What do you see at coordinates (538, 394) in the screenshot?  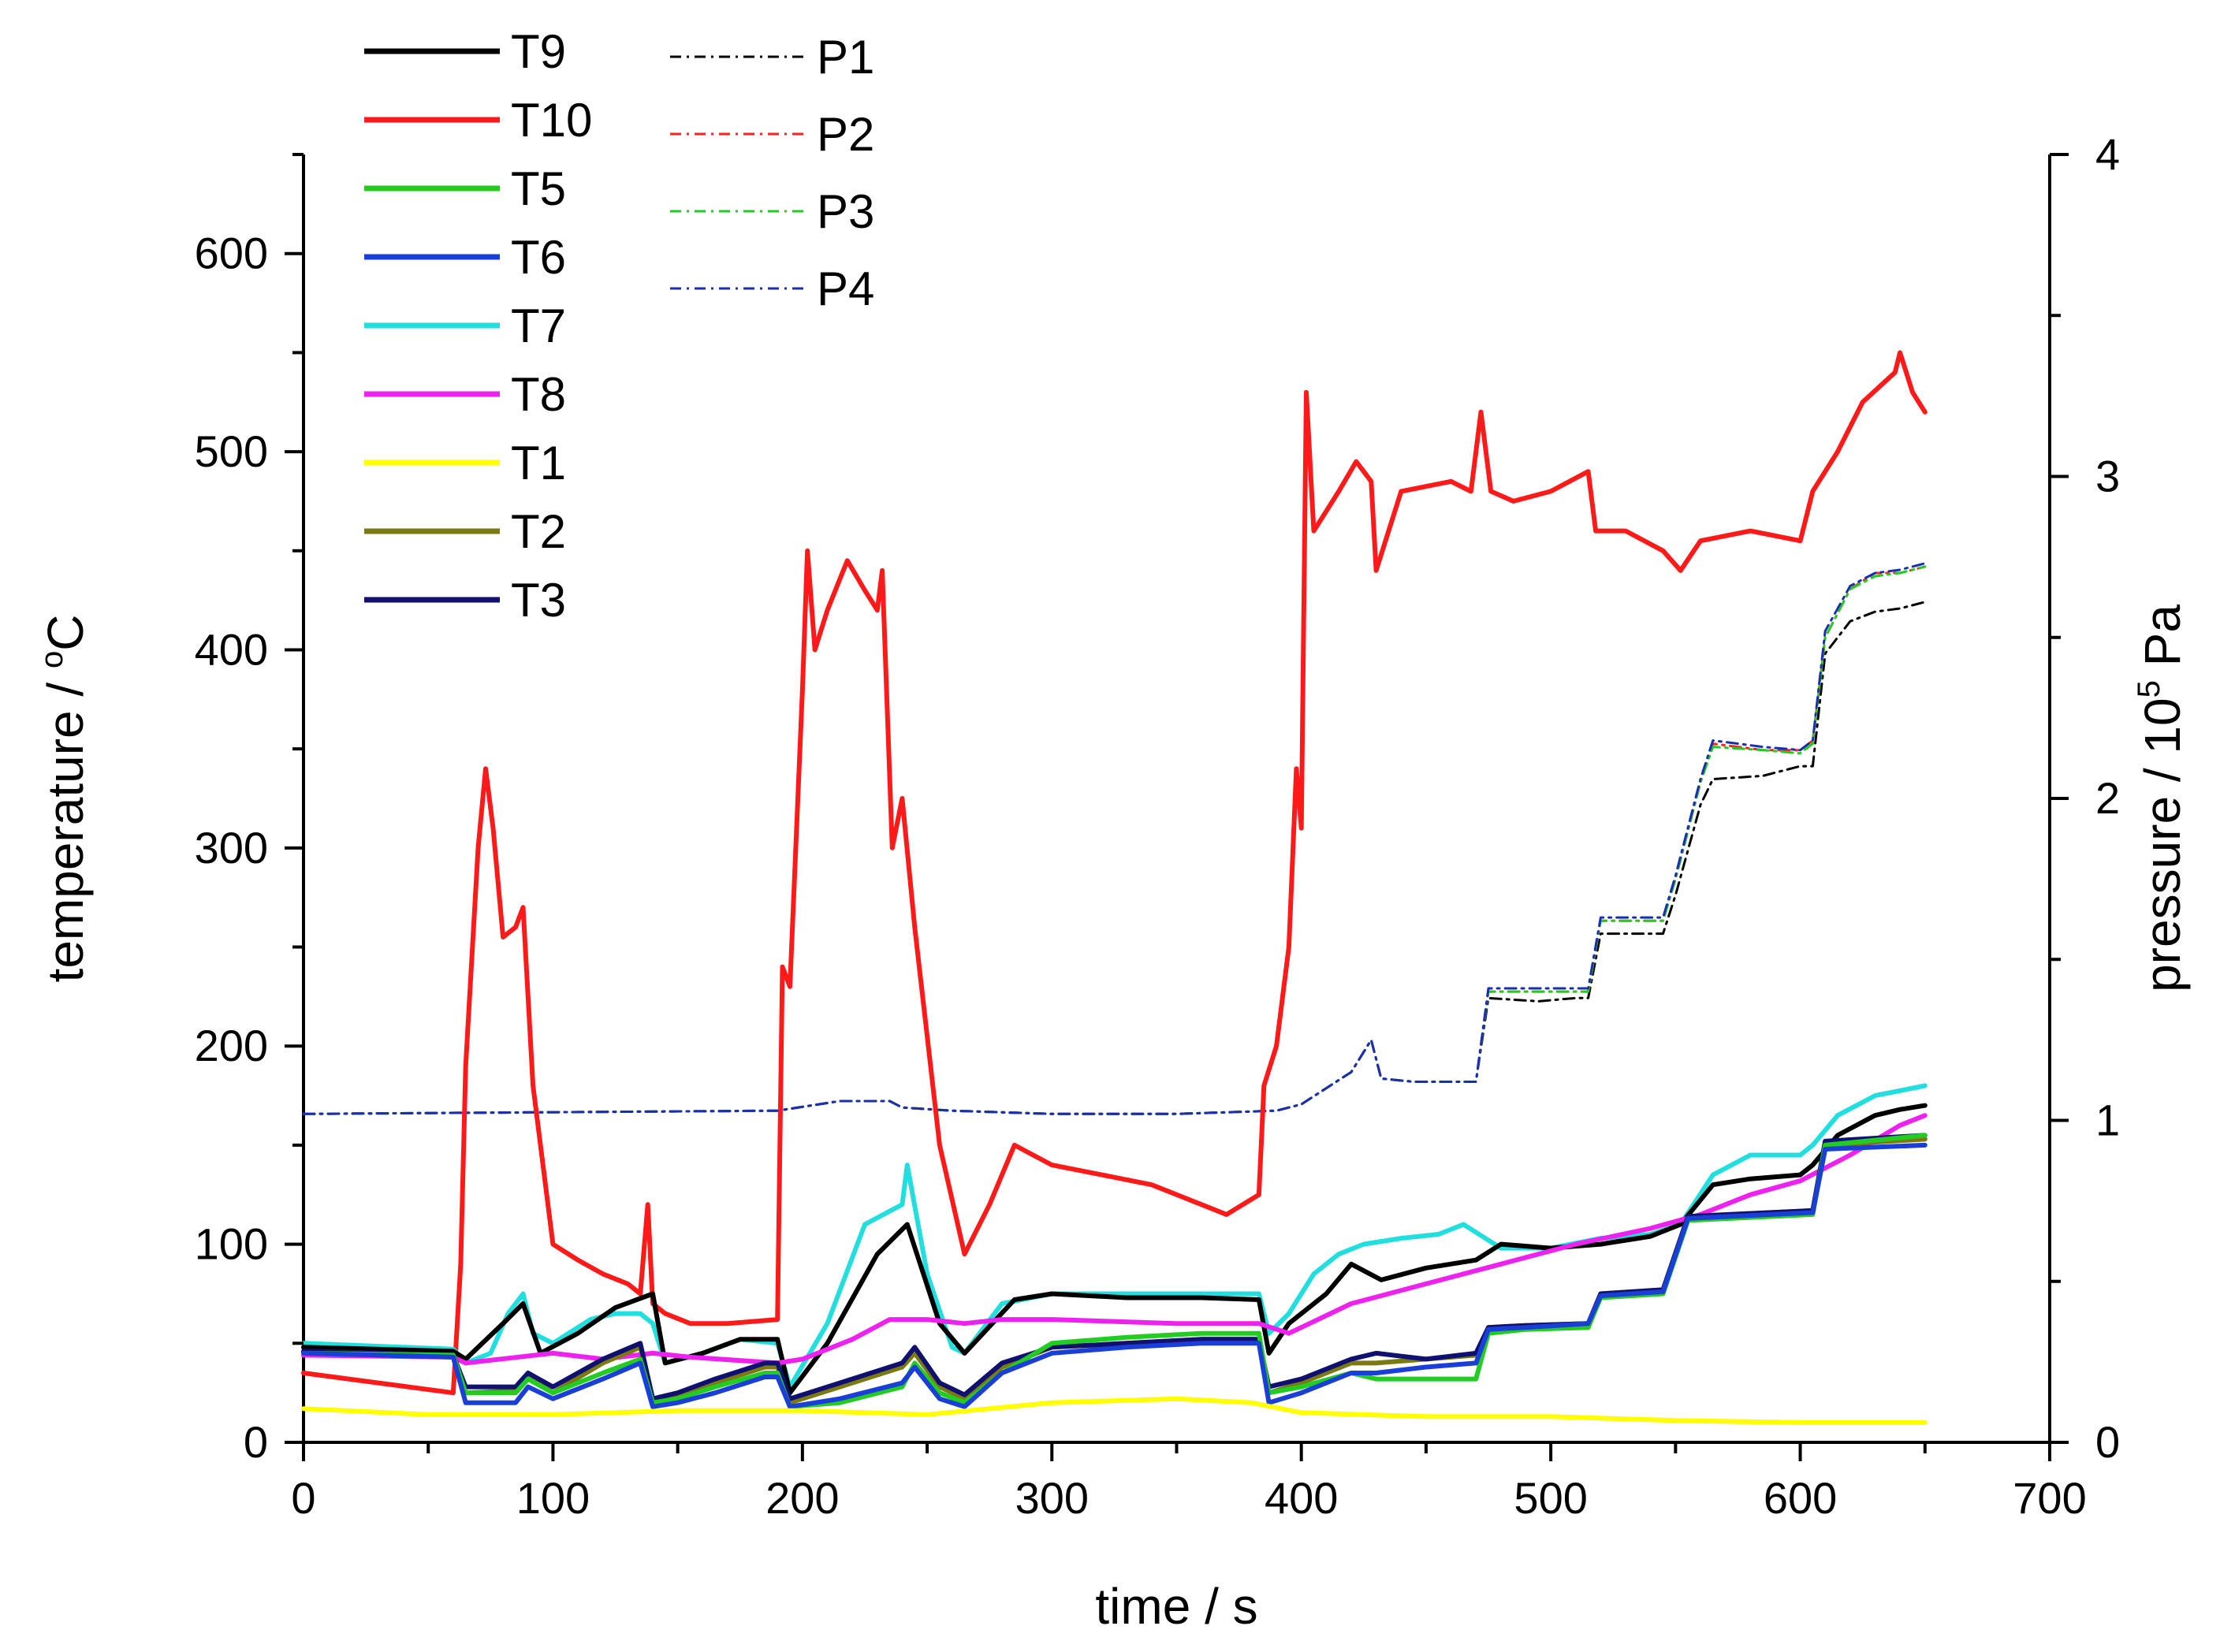 I see `legend-label-t8: T8` at bounding box center [538, 394].